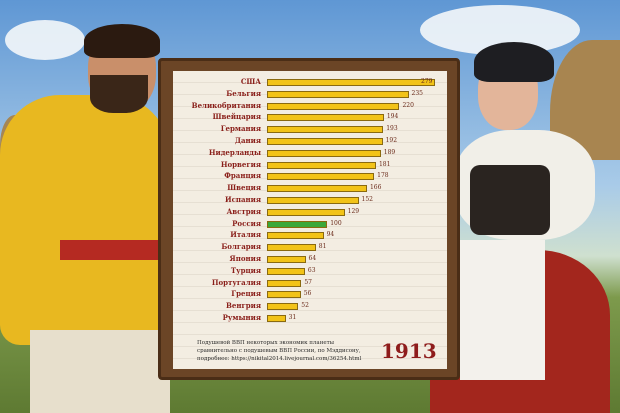 The width and height of the screenshot is (620, 413). What do you see at coordinates (417, 93) in the screenshot?
I see `value-label: 235` at bounding box center [417, 93].